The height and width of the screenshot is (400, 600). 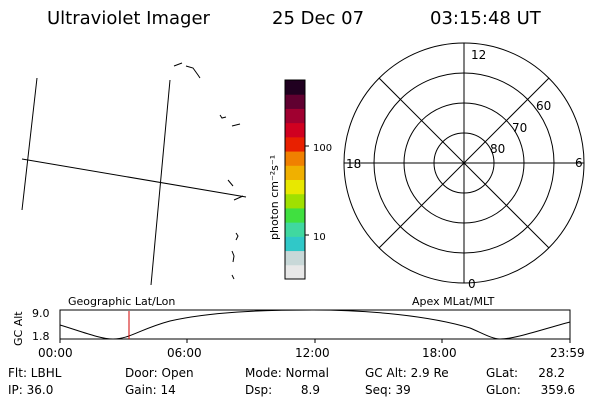 I want to click on glat-value: 28.2, so click(x=551, y=373).